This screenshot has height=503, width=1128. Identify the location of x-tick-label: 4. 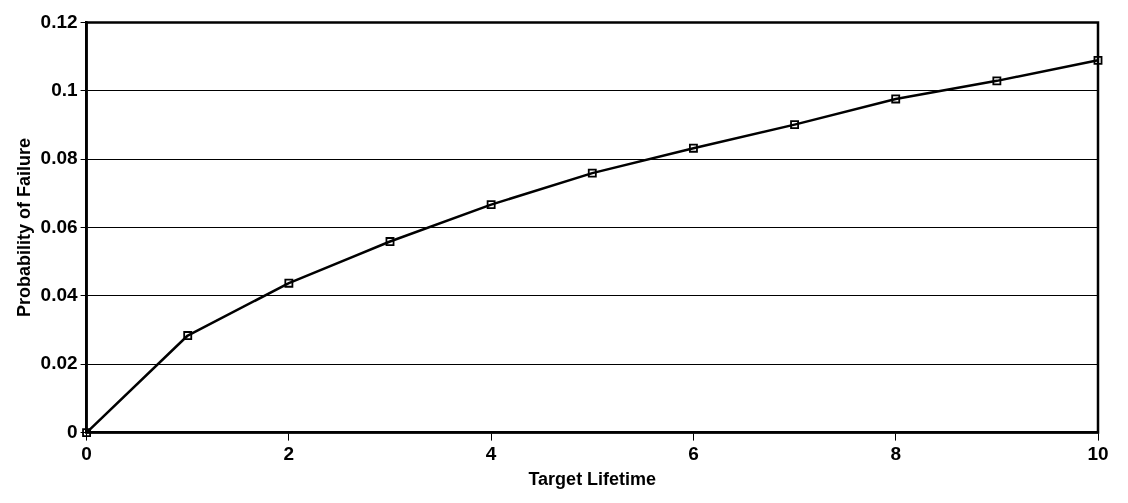
(491, 454).